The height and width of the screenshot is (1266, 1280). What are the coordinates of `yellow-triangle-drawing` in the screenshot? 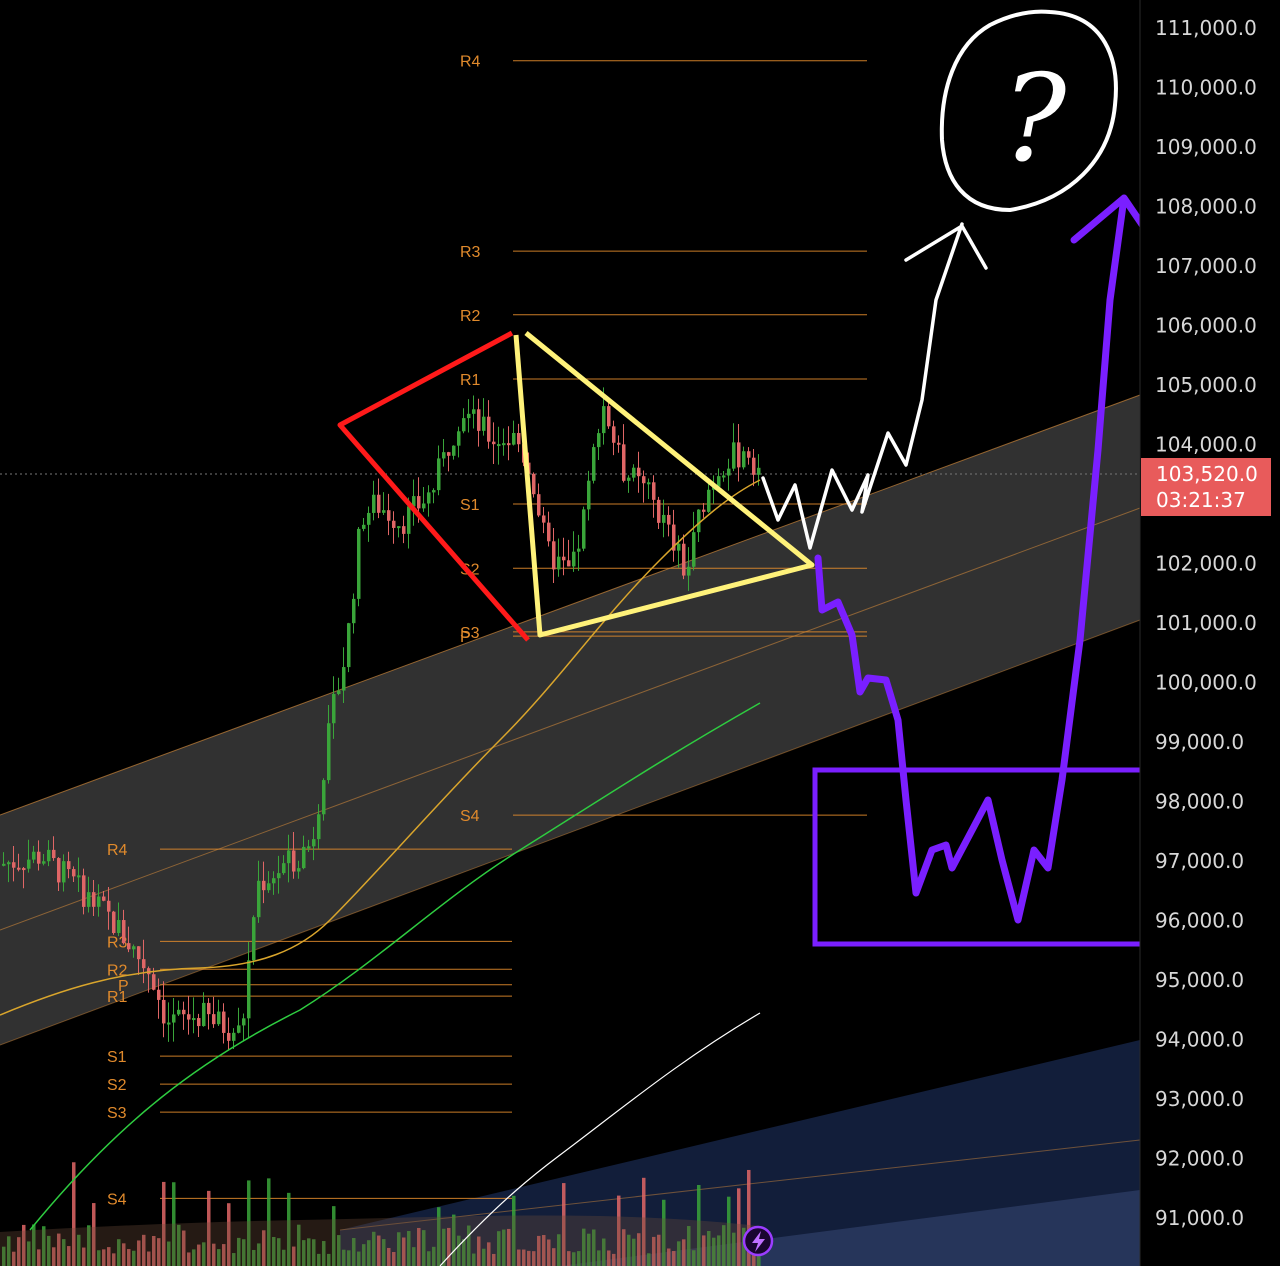 It's located at (664, 484).